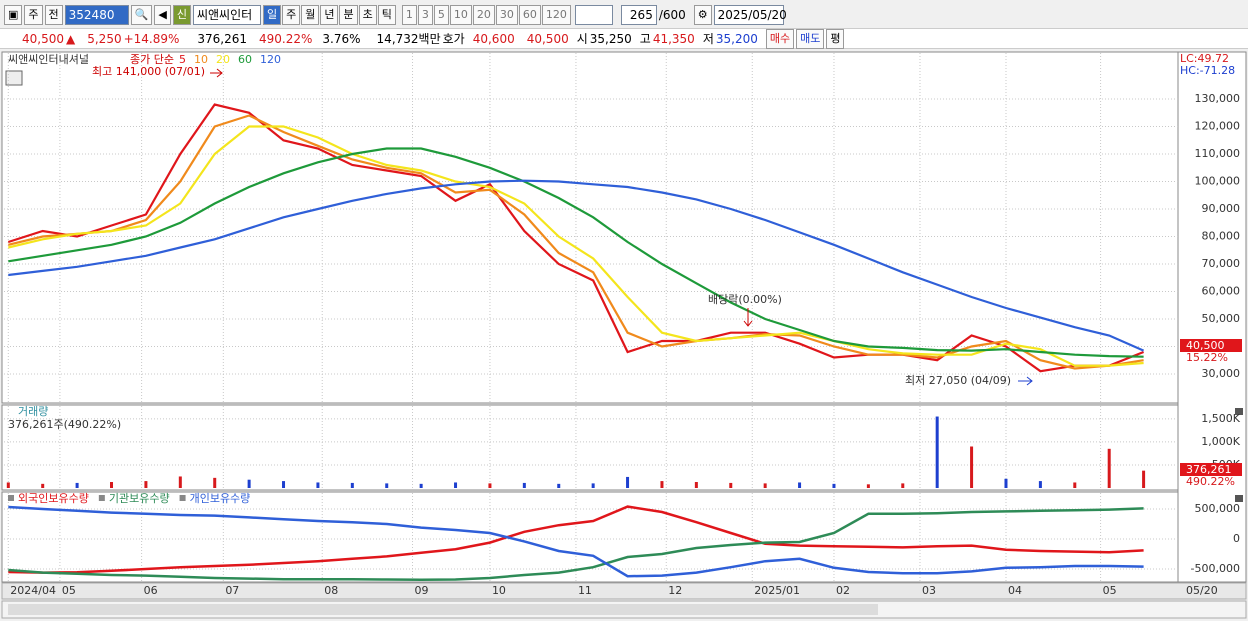 This screenshot has width=1248, height=621. Describe the element at coordinates (139, 498) in the screenshot. I see `legend-entry: 기관보유수량` at that location.